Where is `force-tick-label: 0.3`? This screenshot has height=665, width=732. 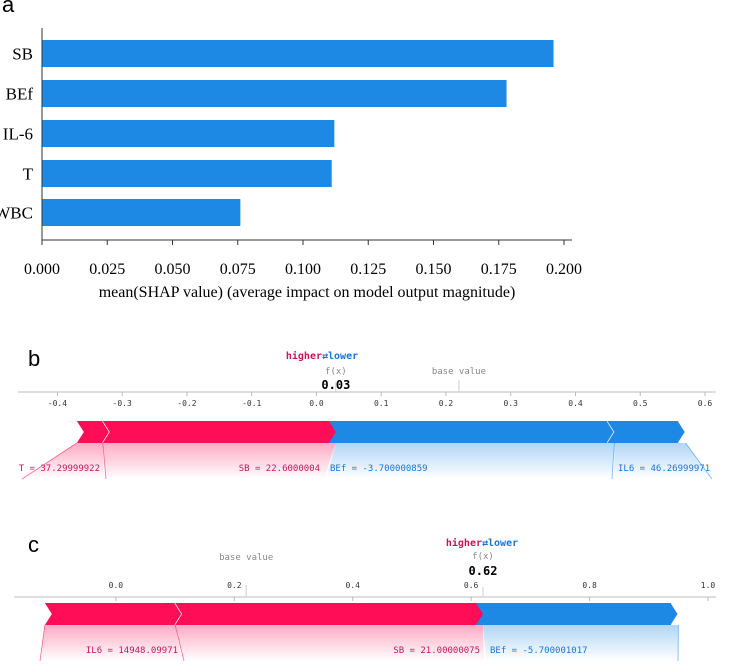 force-tick-label: 0.3 is located at coordinates (511, 403).